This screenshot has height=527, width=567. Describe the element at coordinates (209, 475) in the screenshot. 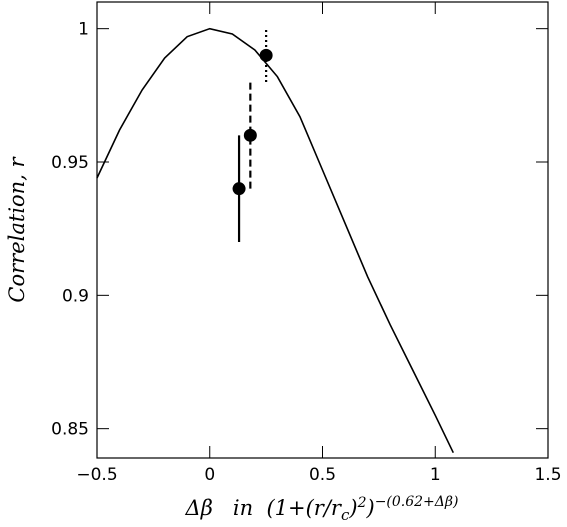

I see `x-tick-label: 0` at that location.